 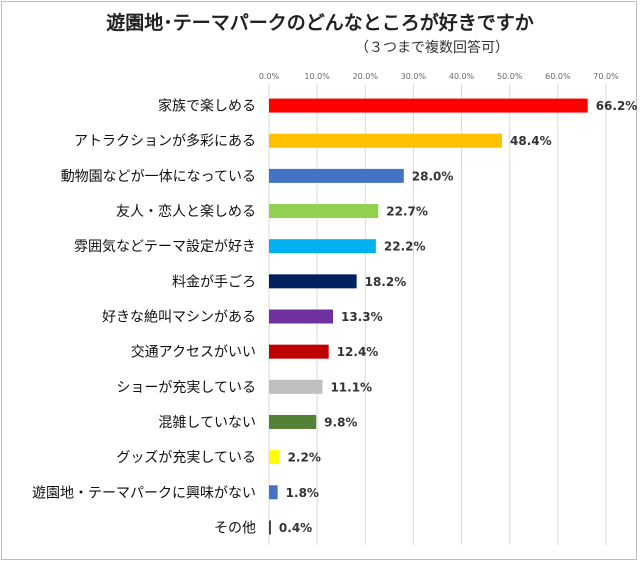 What do you see at coordinates (186, 388) in the screenshot?
I see `category-label: ショーが充実している` at bounding box center [186, 388].